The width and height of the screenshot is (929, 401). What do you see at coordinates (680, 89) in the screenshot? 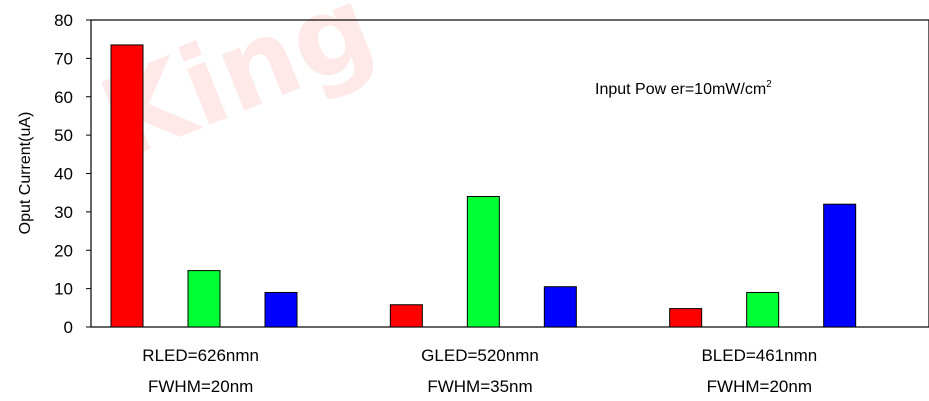
I see `power-annotation-text: Input Pow er=10mW/cm` at bounding box center [680, 89].